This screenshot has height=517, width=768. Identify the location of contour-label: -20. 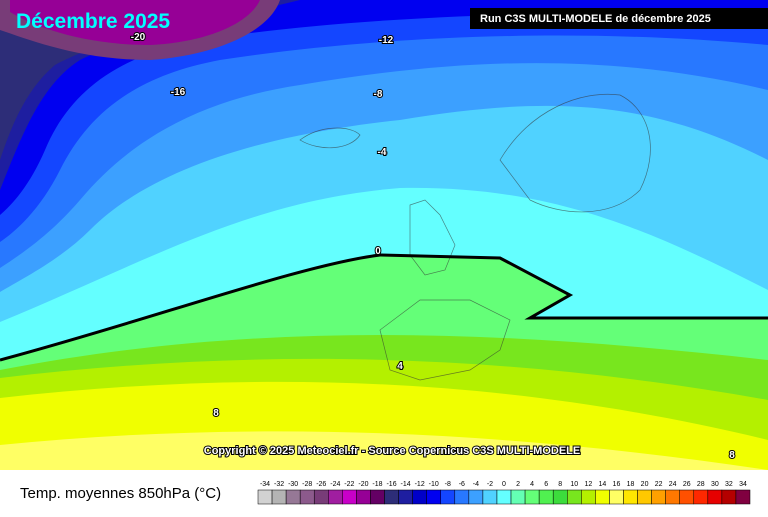
(138, 37).